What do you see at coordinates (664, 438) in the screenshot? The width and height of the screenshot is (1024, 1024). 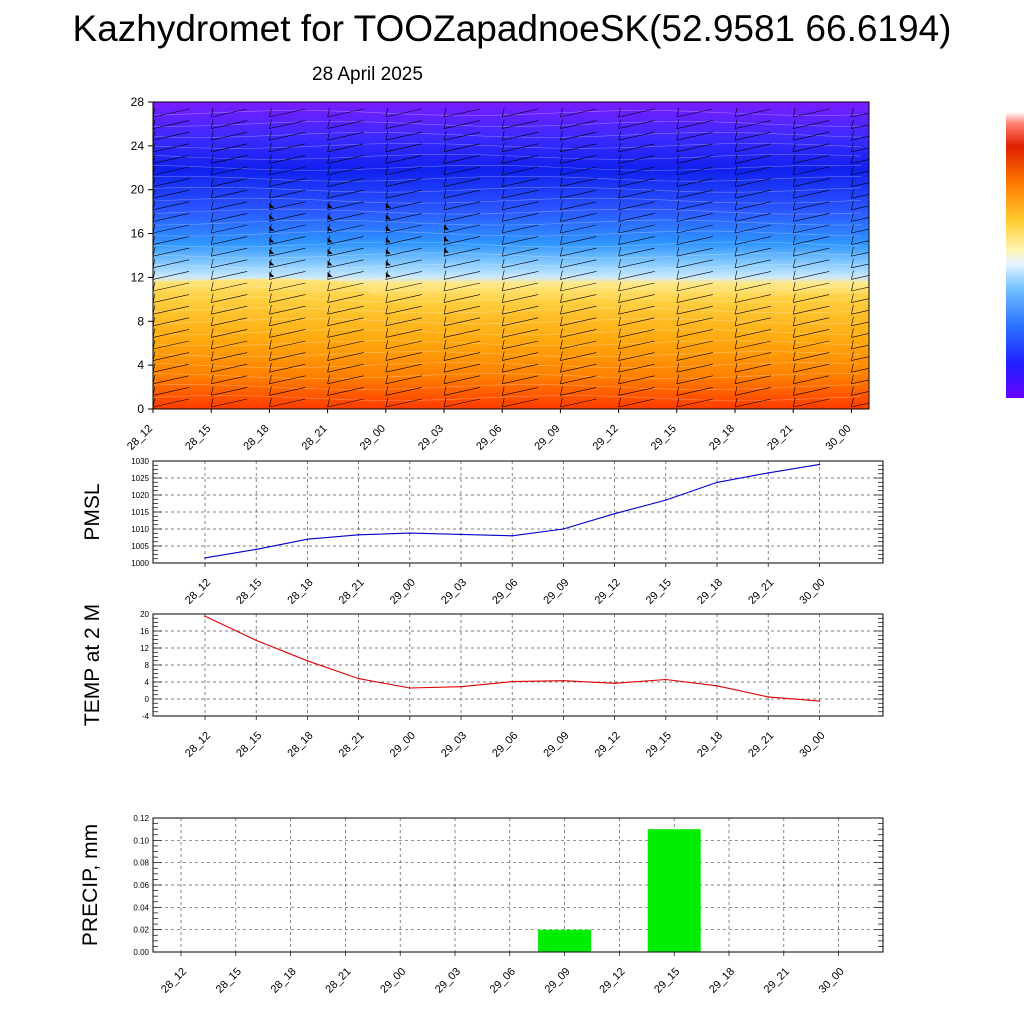 I see `time-tick-label: 29_15` at bounding box center [664, 438].